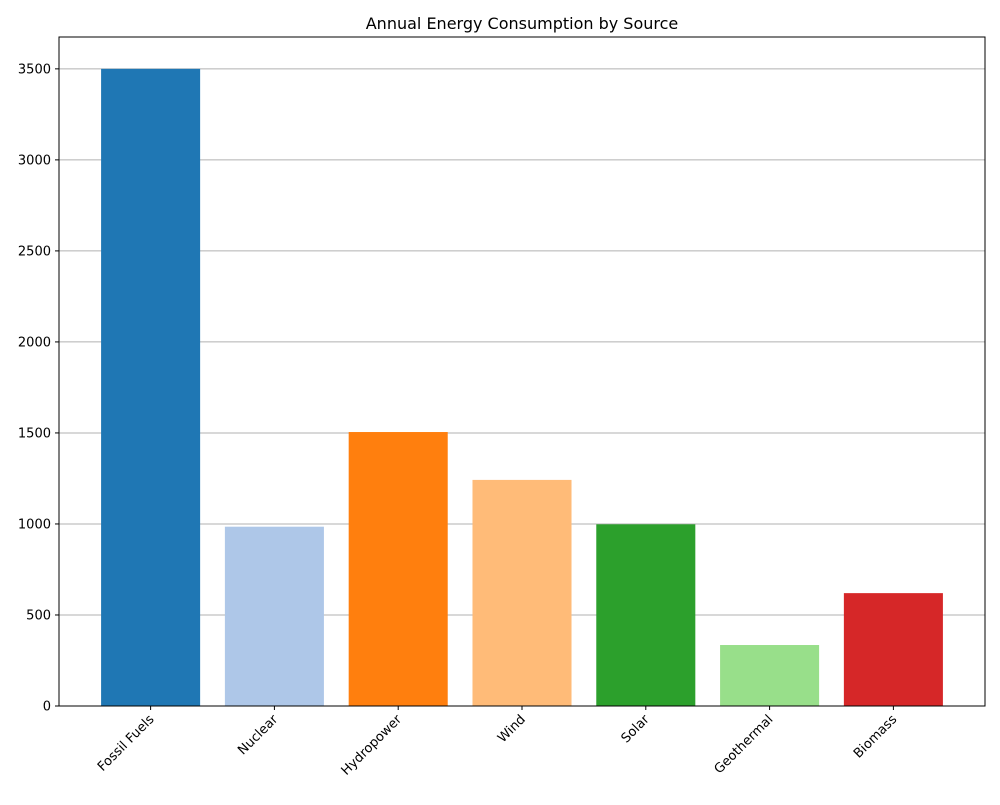  Describe the element at coordinates (522, 23) in the screenshot. I see `chart-title: Annual Energy Consumption by Source` at that location.